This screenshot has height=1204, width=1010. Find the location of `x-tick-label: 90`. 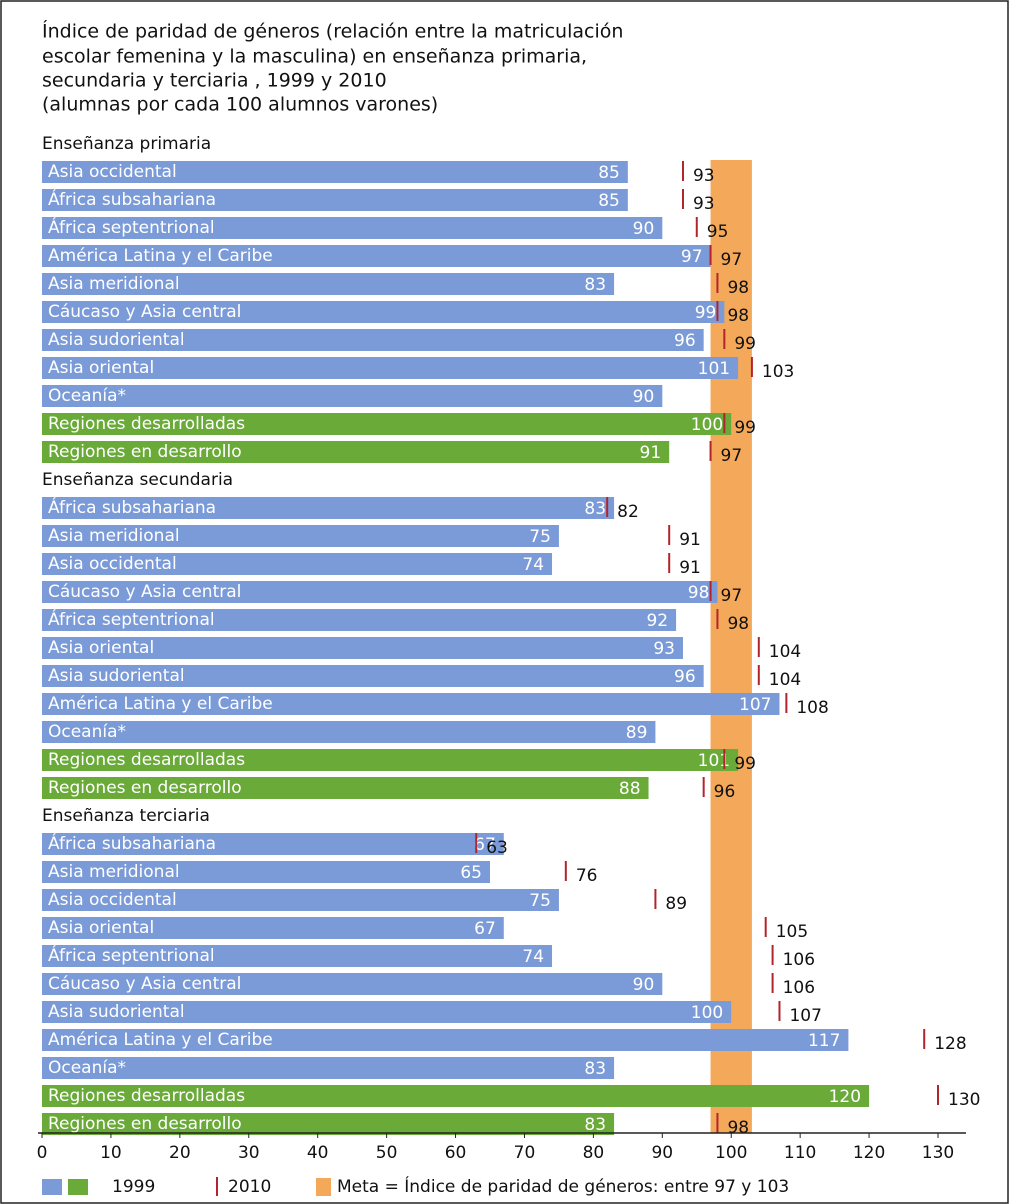

x-tick-label: 90 is located at coordinates (662, 1153).